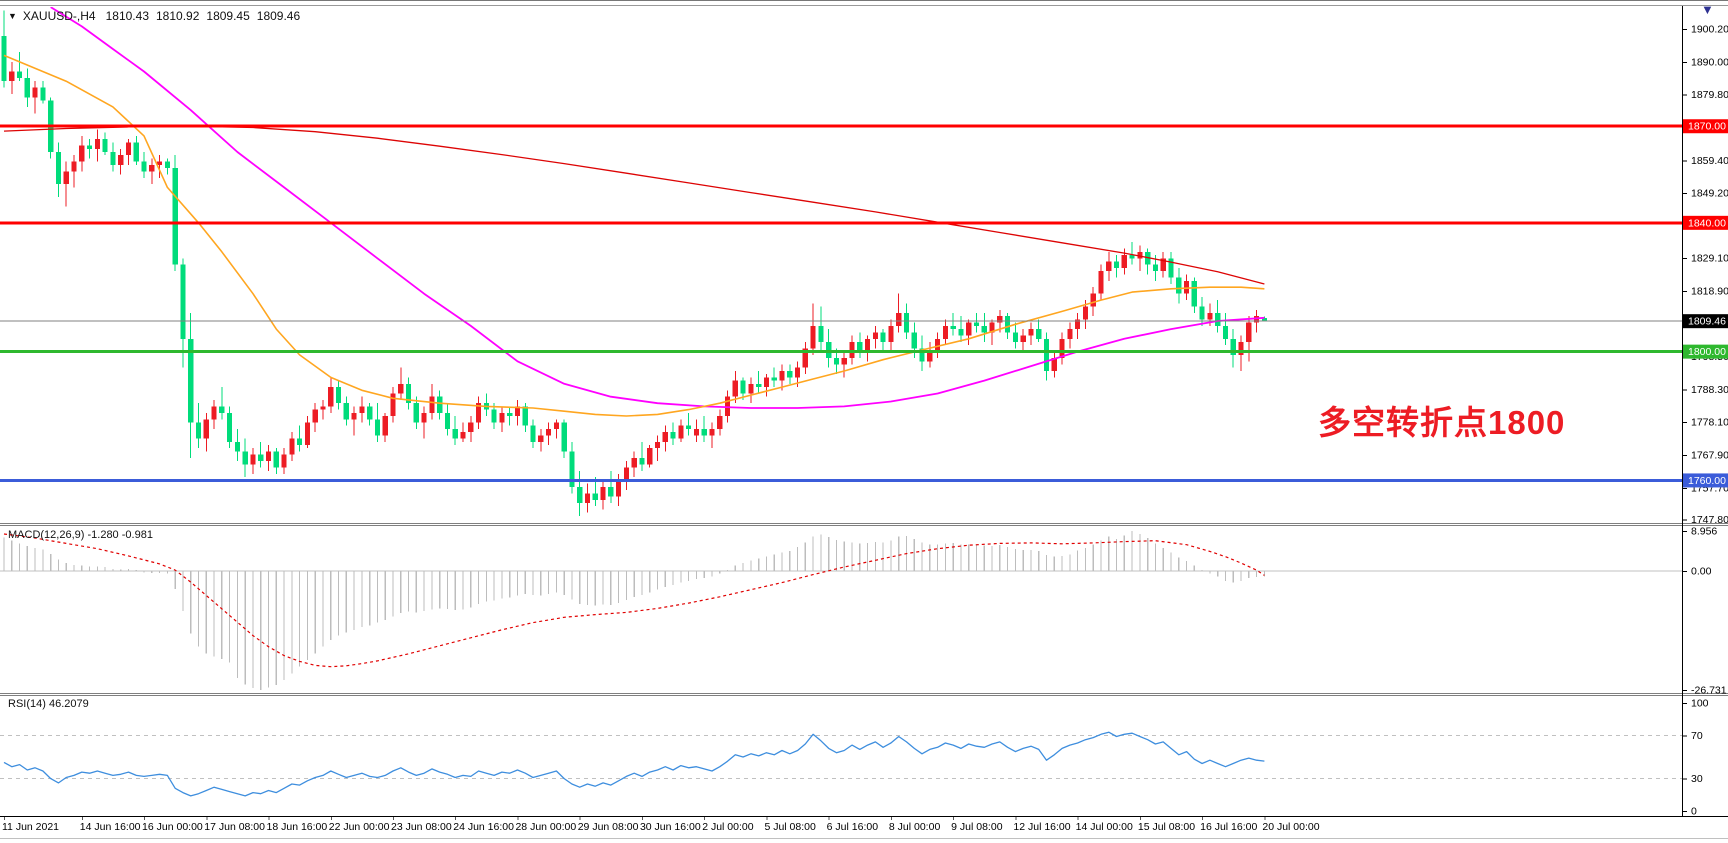  I want to click on axis-tick-label: 1890.00, so click(1709, 62).